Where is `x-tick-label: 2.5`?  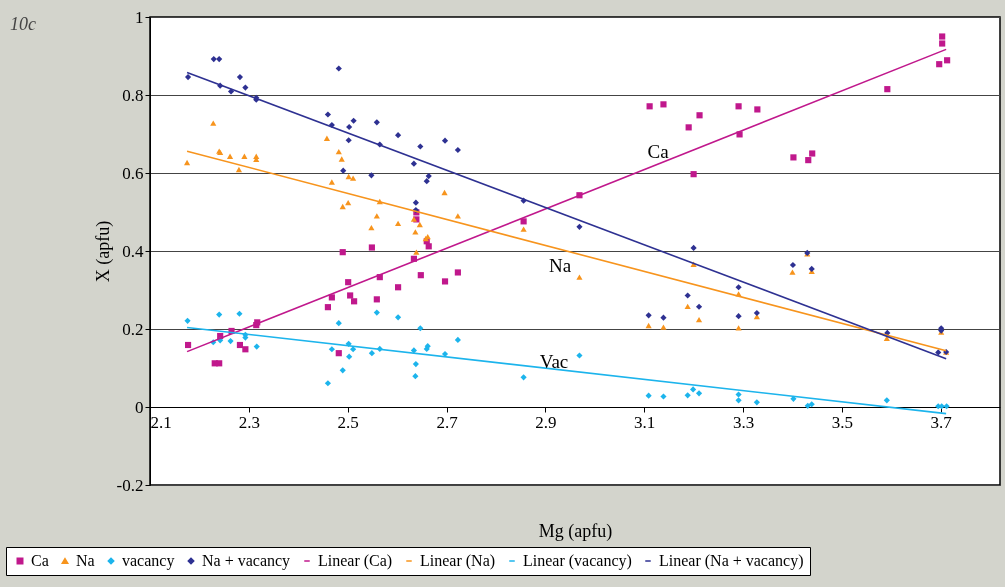 x-tick-label: 2.5 is located at coordinates (348, 422).